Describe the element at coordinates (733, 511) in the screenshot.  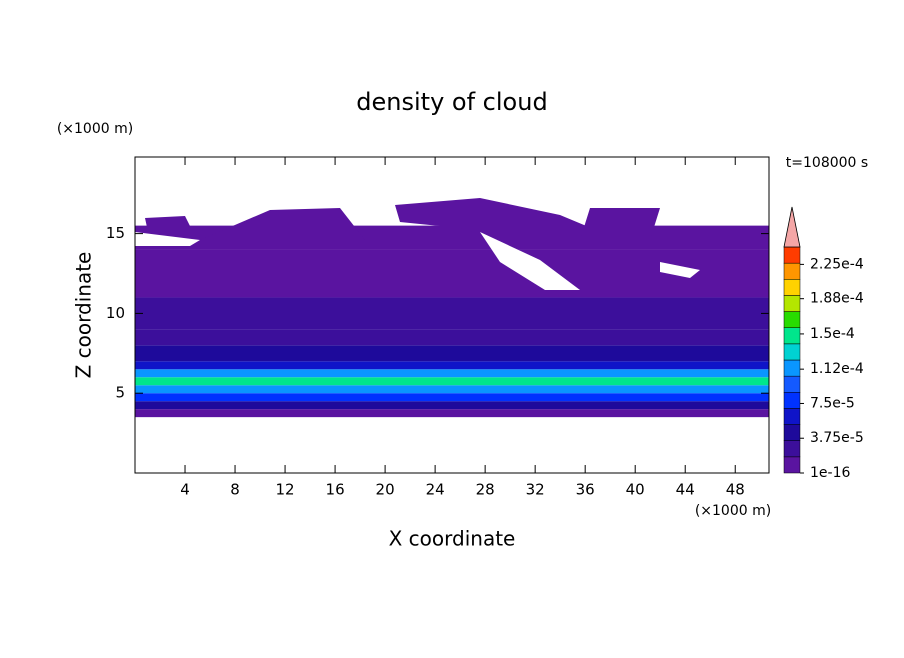
I see `x-unit: (×1000 m)` at that location.